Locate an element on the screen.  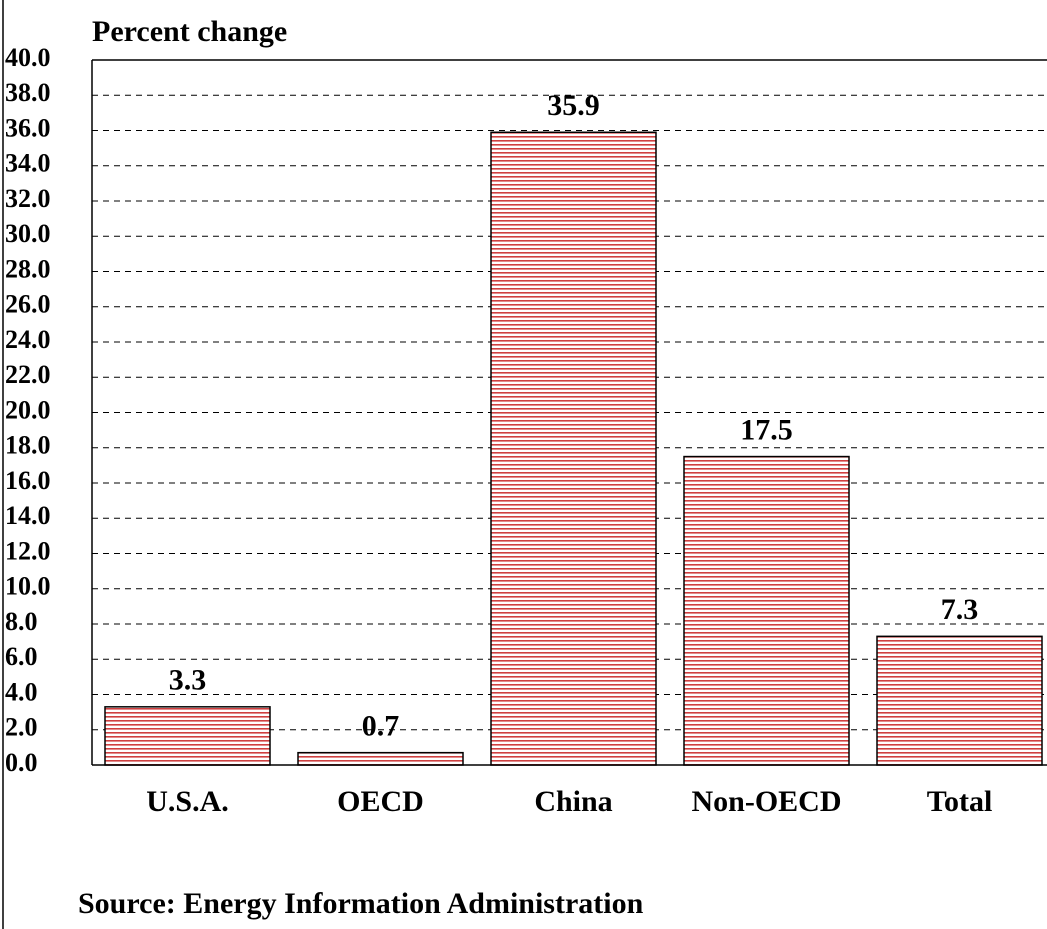
y-tick-label: 26.0 is located at coordinates (28, 304).